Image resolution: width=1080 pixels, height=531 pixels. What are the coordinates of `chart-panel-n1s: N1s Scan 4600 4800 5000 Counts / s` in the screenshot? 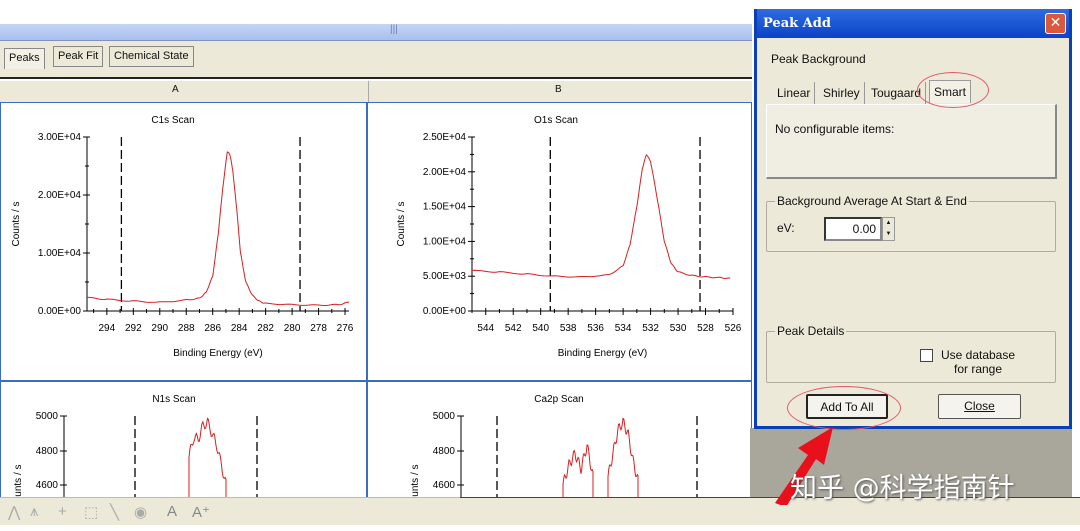 It's located at (183, 445).